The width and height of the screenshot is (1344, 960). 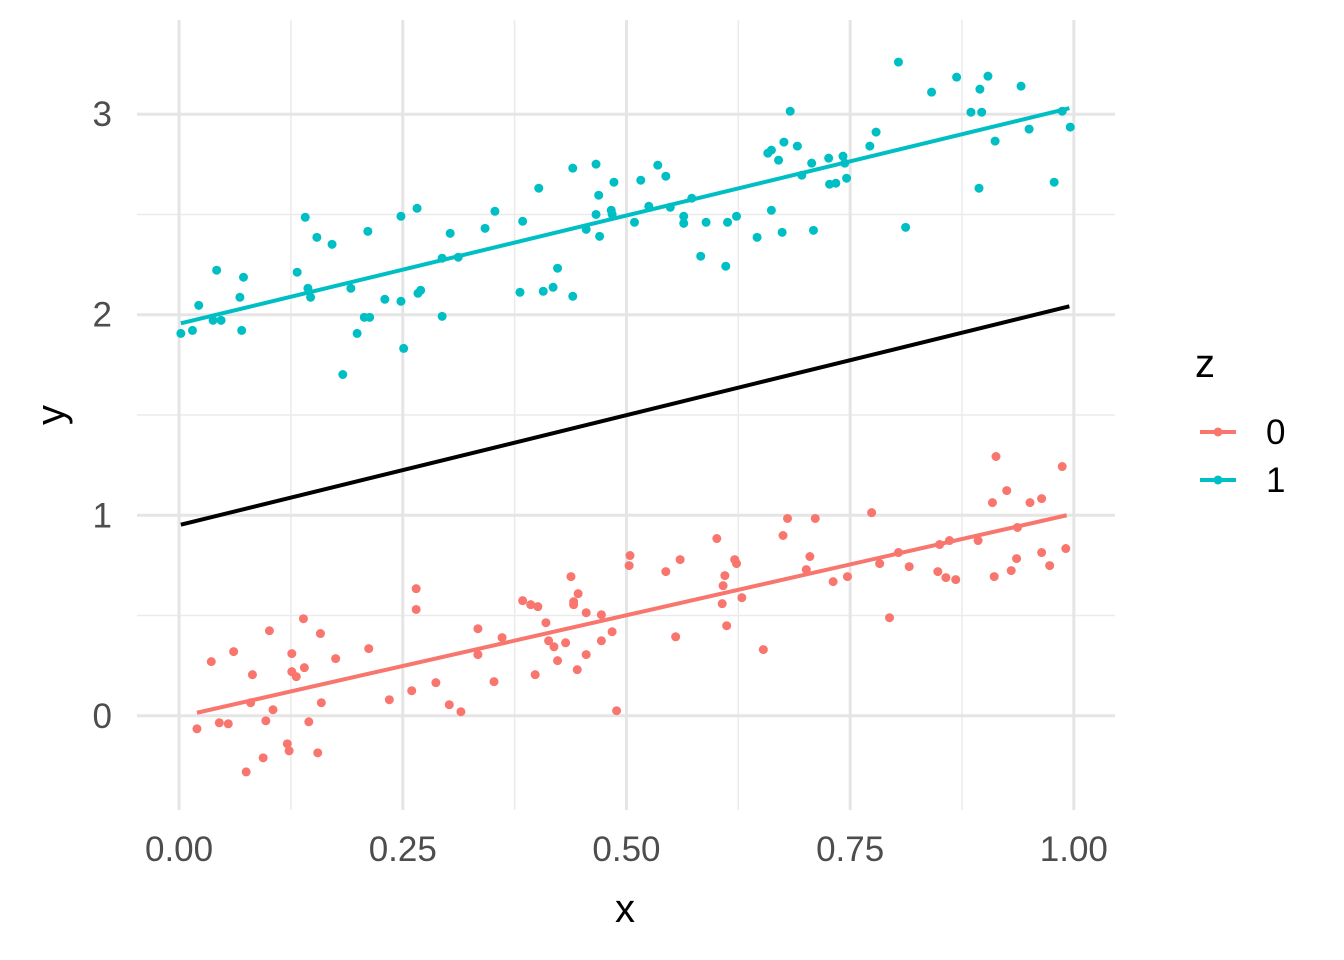 I want to click on y-tick-label: 3, so click(x=102, y=114).